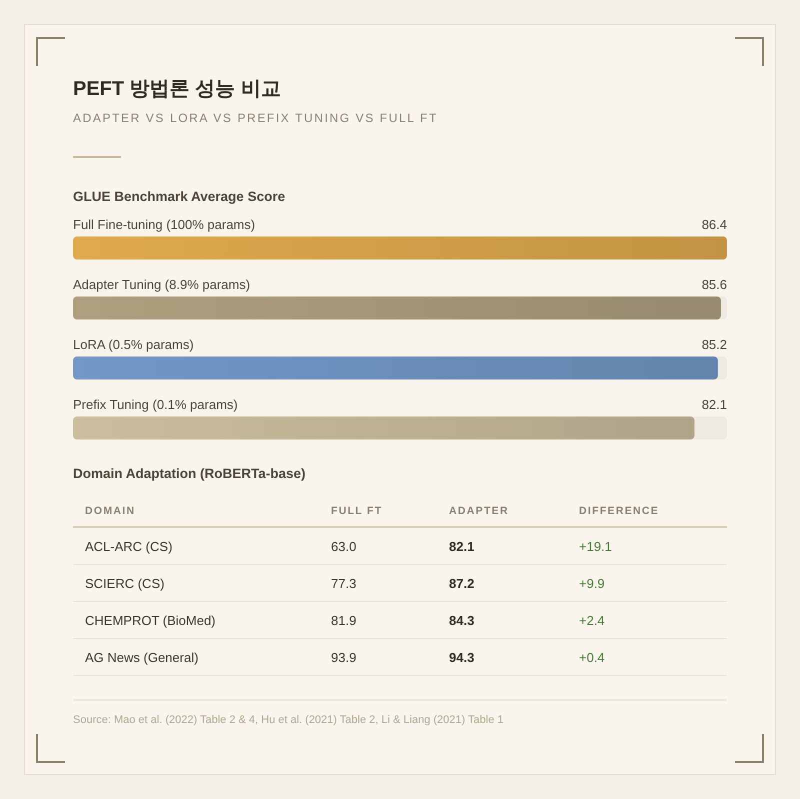 Image resolution: width=800 pixels, height=799 pixels. What do you see at coordinates (400, 248) in the screenshot?
I see `bar` at bounding box center [400, 248].